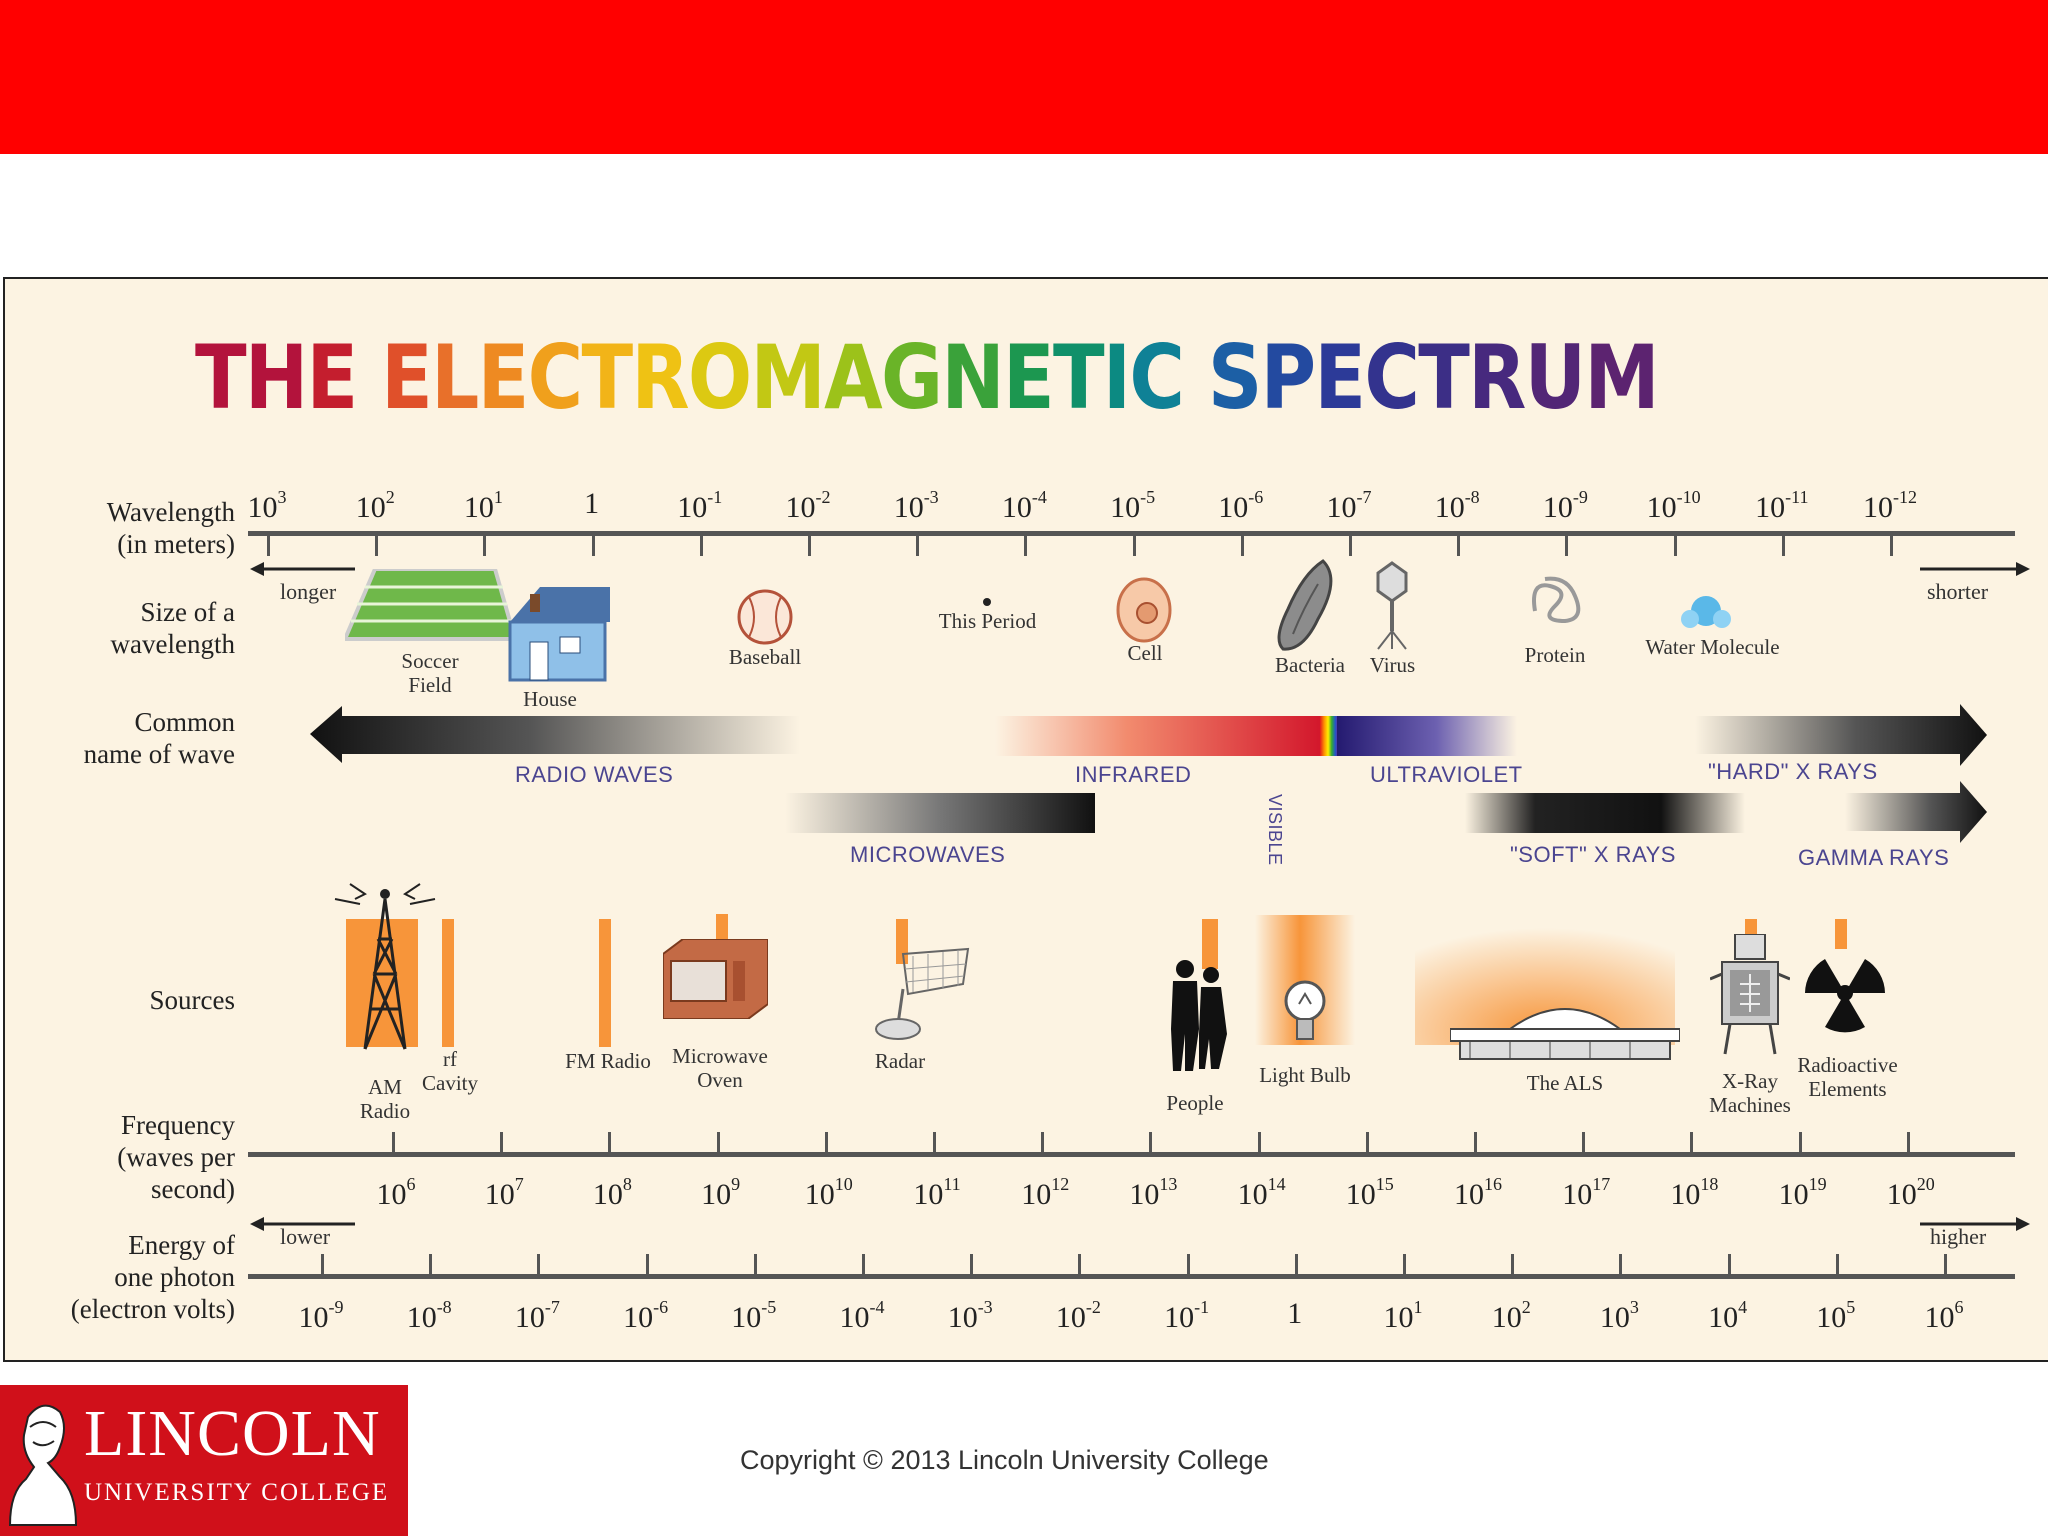  Describe the element at coordinates (1187, 1315) in the screenshot. I see `en-tick-label: 10⁻¹` at that location.